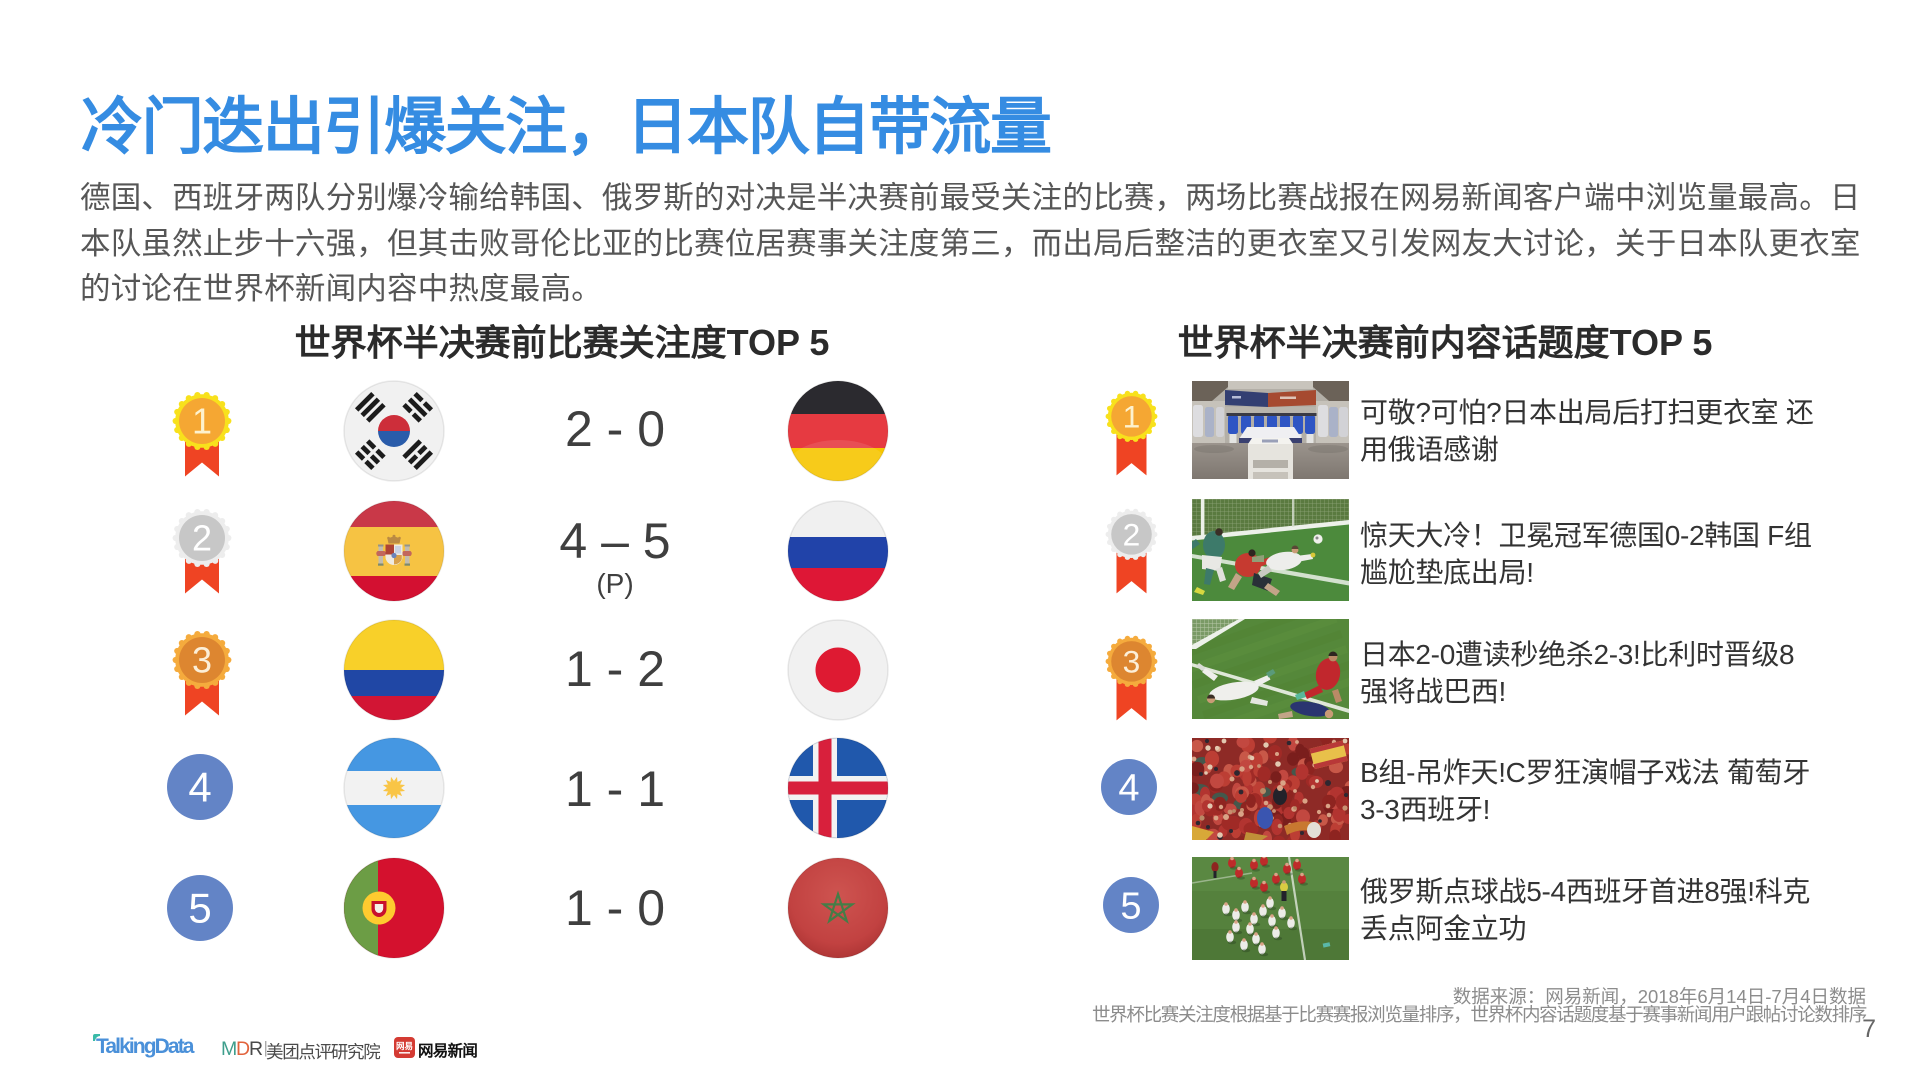 The height and width of the screenshot is (1080, 1921). I want to click on svg-text: 网易, so click(404, 1046).